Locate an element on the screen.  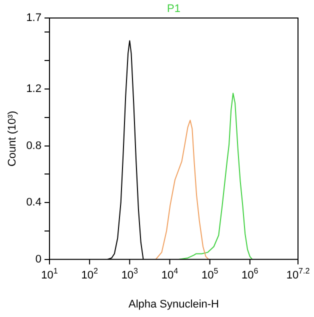
y-tick-label: 1.7 is located at coordinates (34, 18).